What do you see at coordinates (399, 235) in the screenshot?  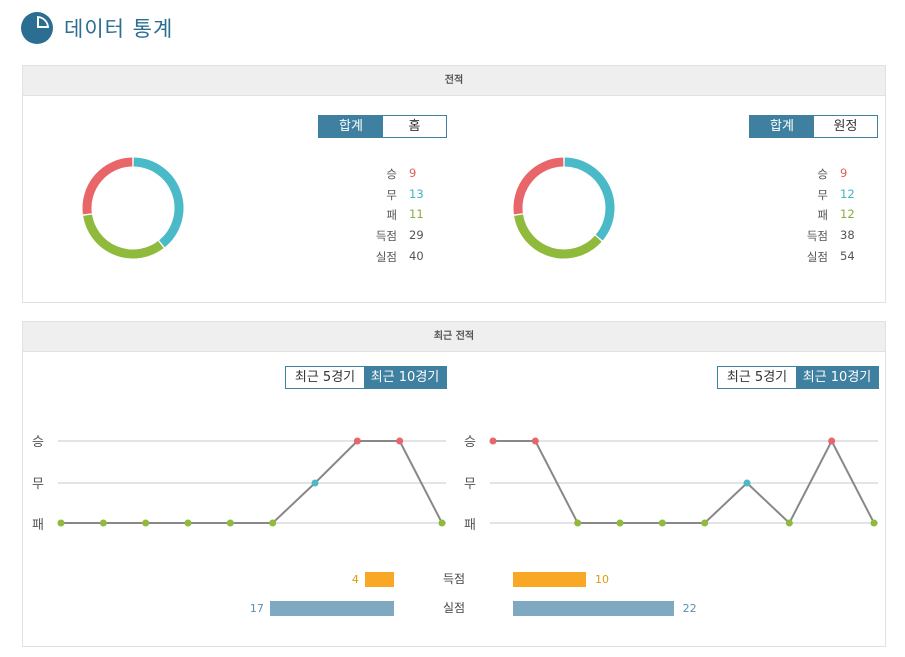 I see `stat-goals-for-left: 득점 29` at bounding box center [399, 235].